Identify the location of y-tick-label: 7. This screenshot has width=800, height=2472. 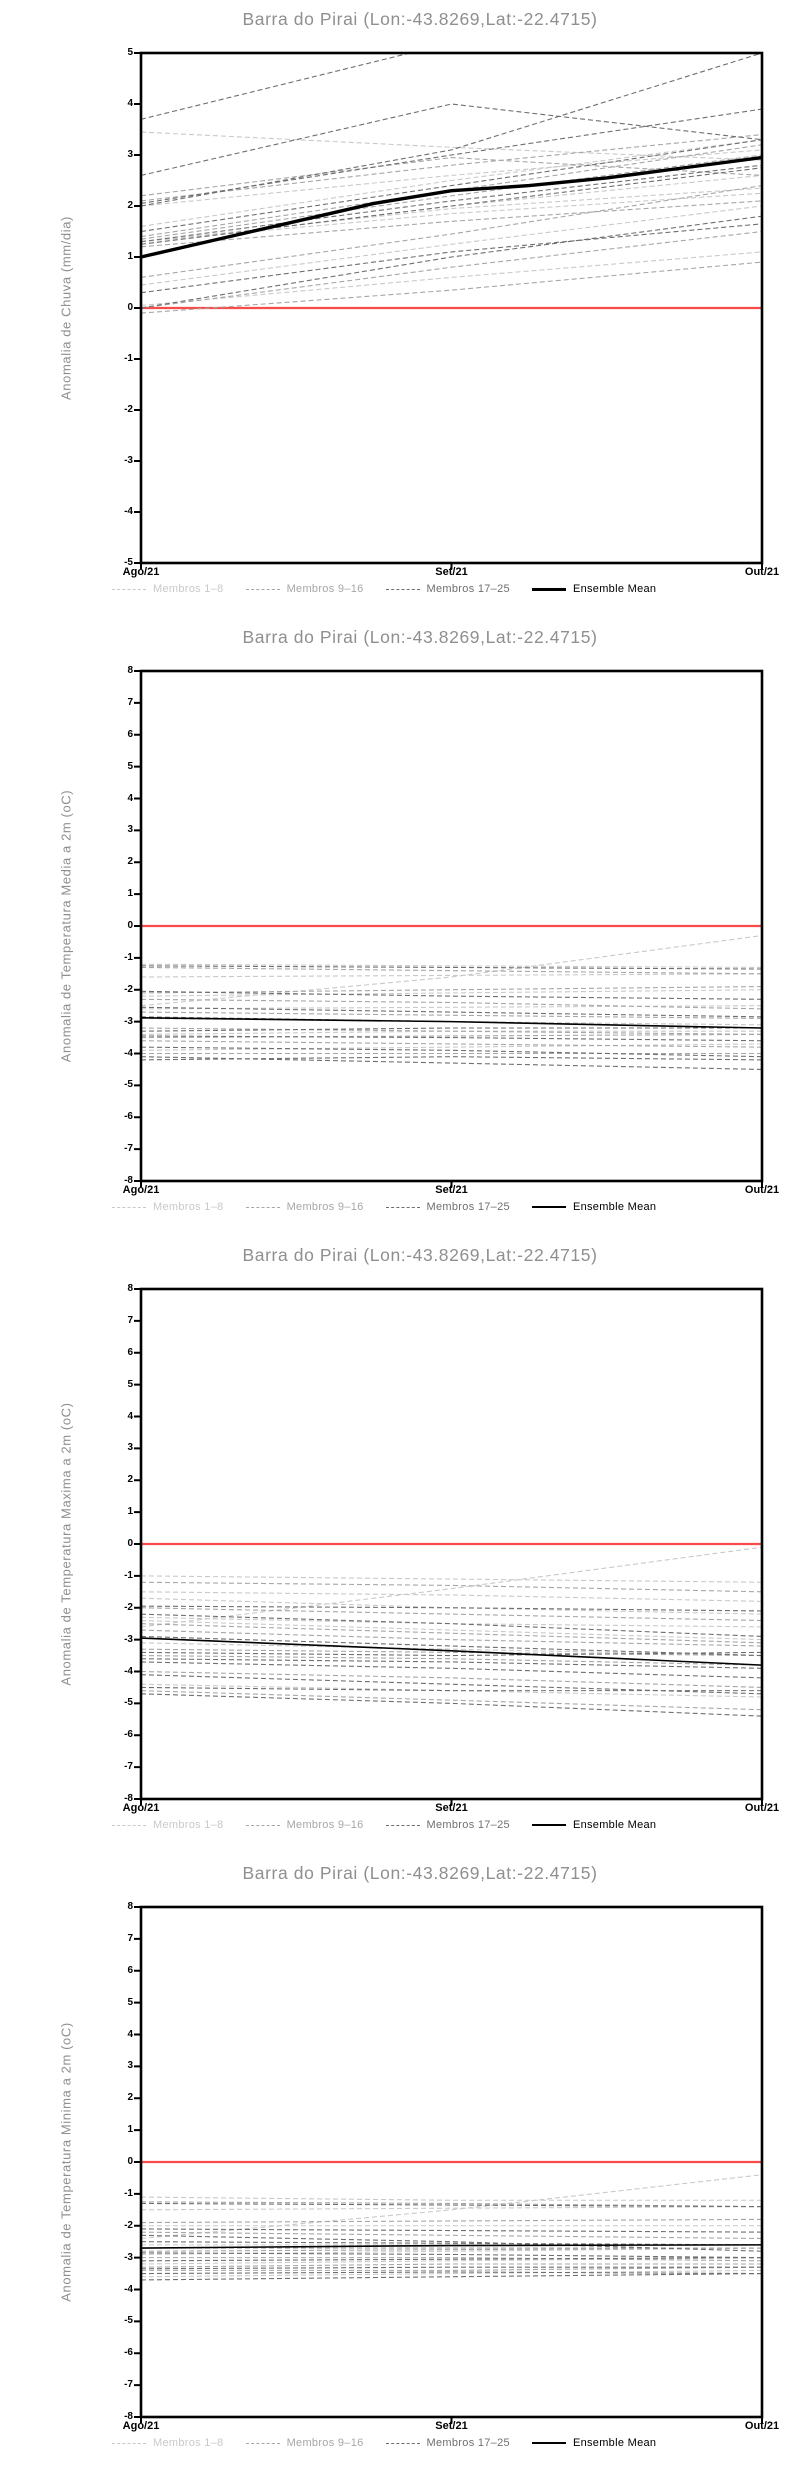
(130, 702).